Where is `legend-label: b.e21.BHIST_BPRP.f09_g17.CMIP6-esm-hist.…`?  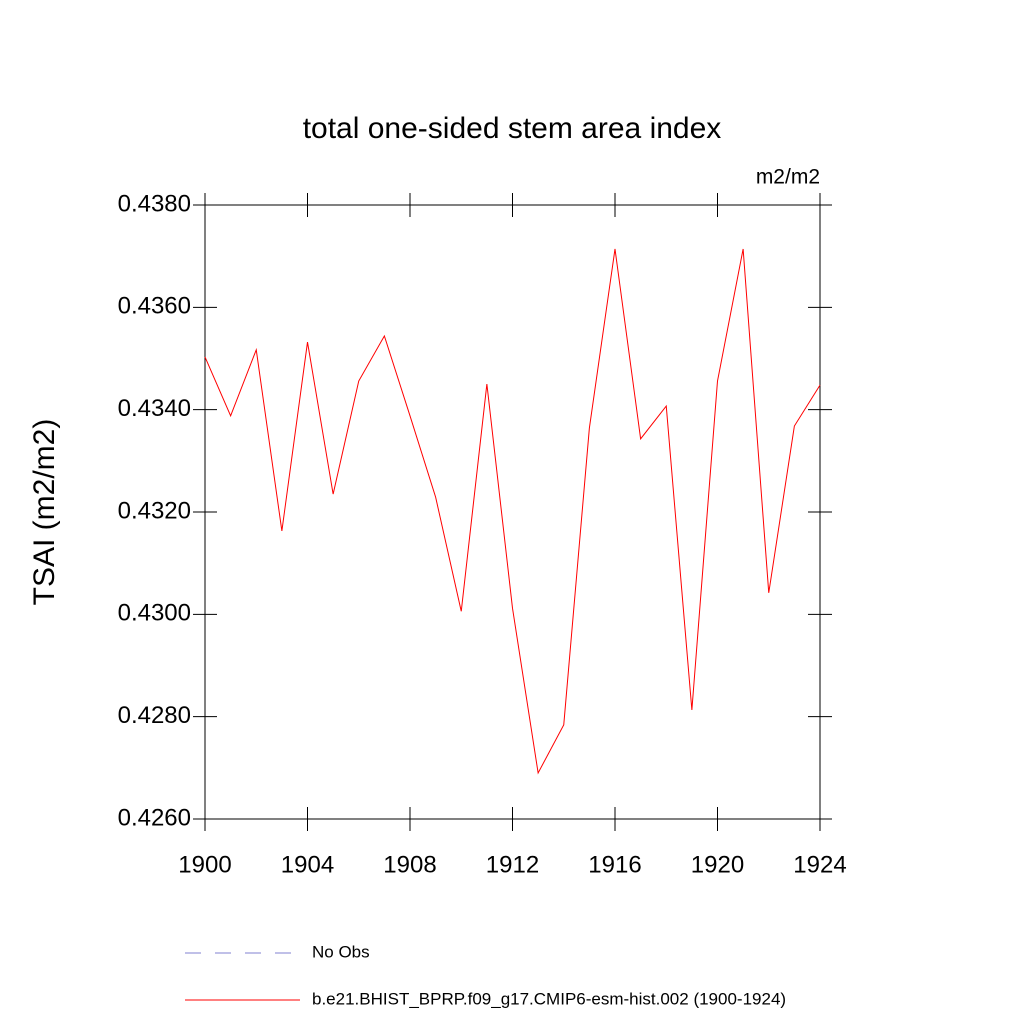
legend-label: b.e21.BHIST_BPRP.f09_g17.CMIP6-esm-hist.… is located at coordinates (549, 998).